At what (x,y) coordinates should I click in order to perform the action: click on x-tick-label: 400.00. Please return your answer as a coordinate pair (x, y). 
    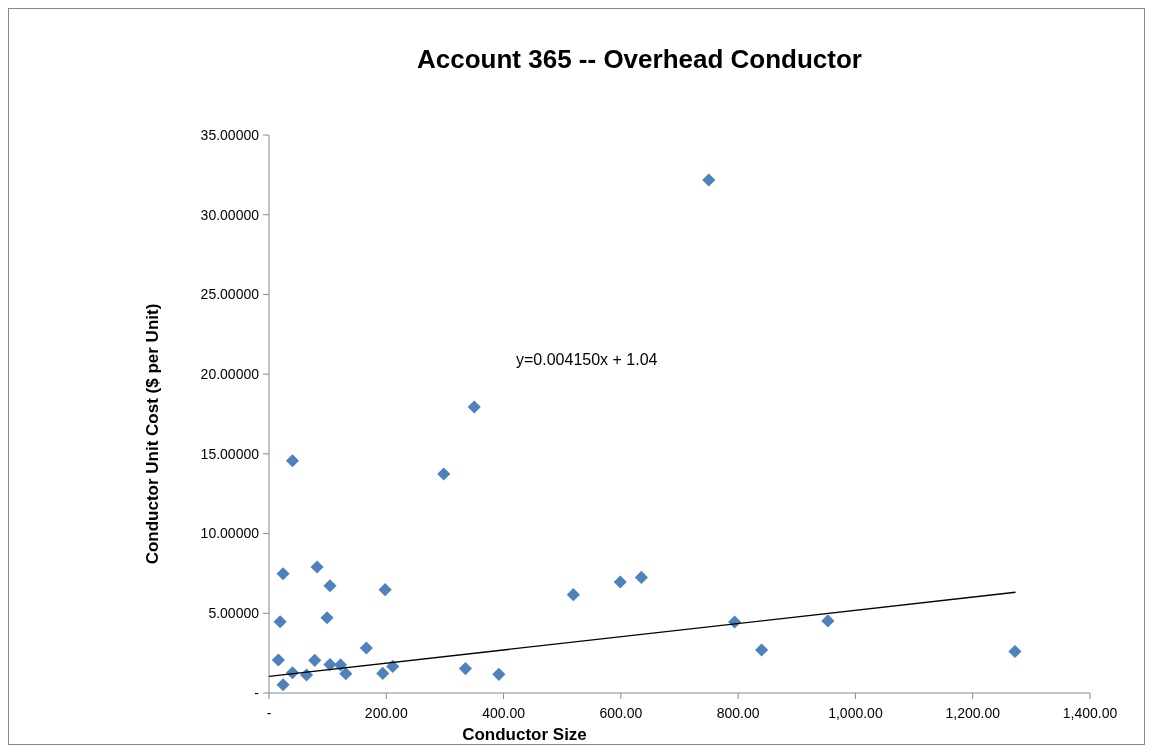
    Looking at the image, I should click on (504, 713).